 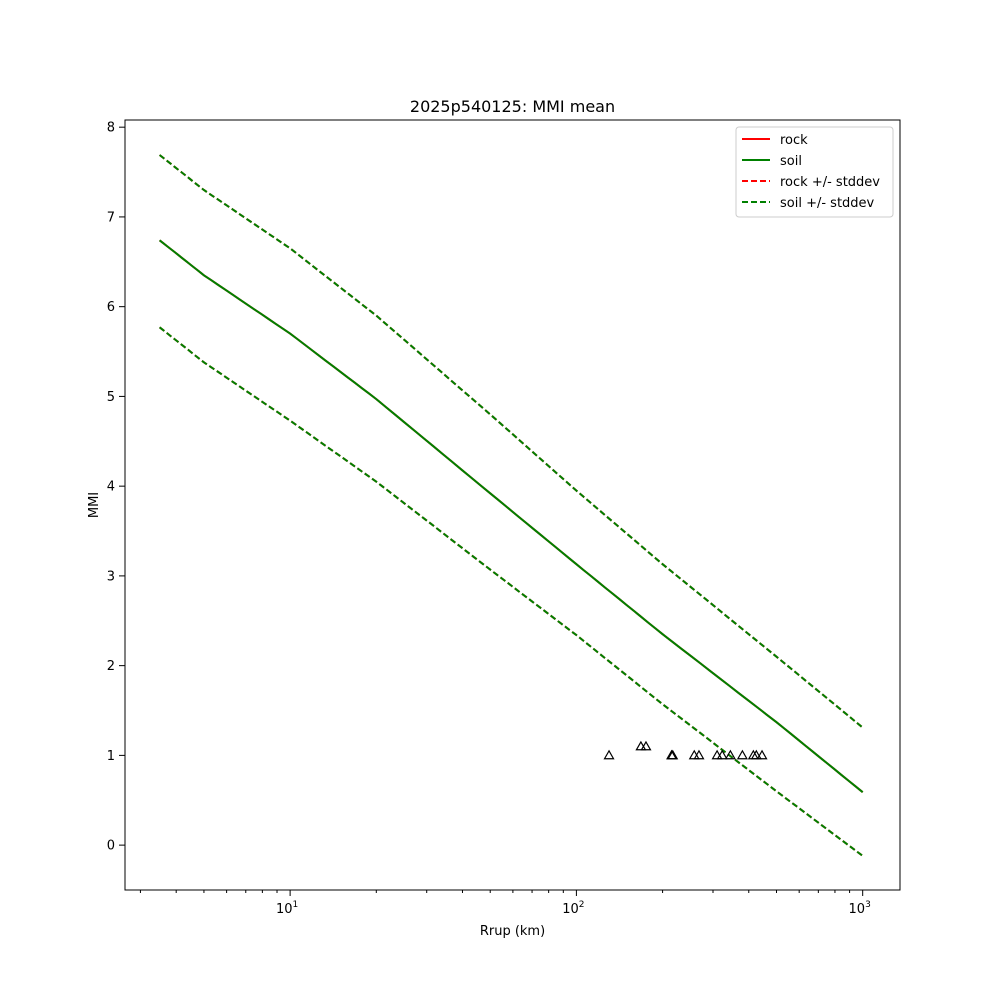 I want to click on legend-box, so click(x=814, y=172).